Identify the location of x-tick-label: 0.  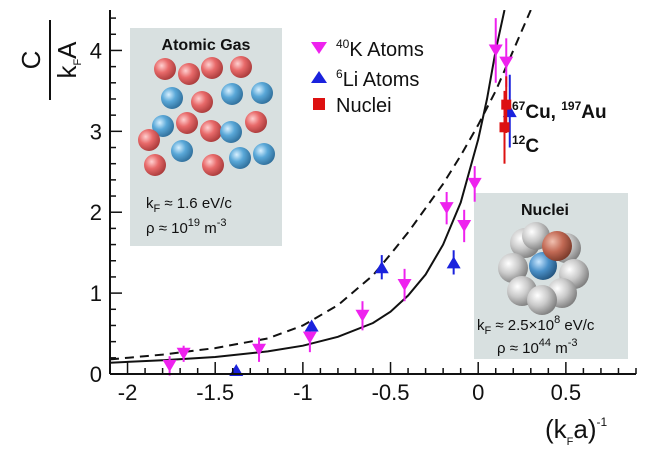
(478, 392).